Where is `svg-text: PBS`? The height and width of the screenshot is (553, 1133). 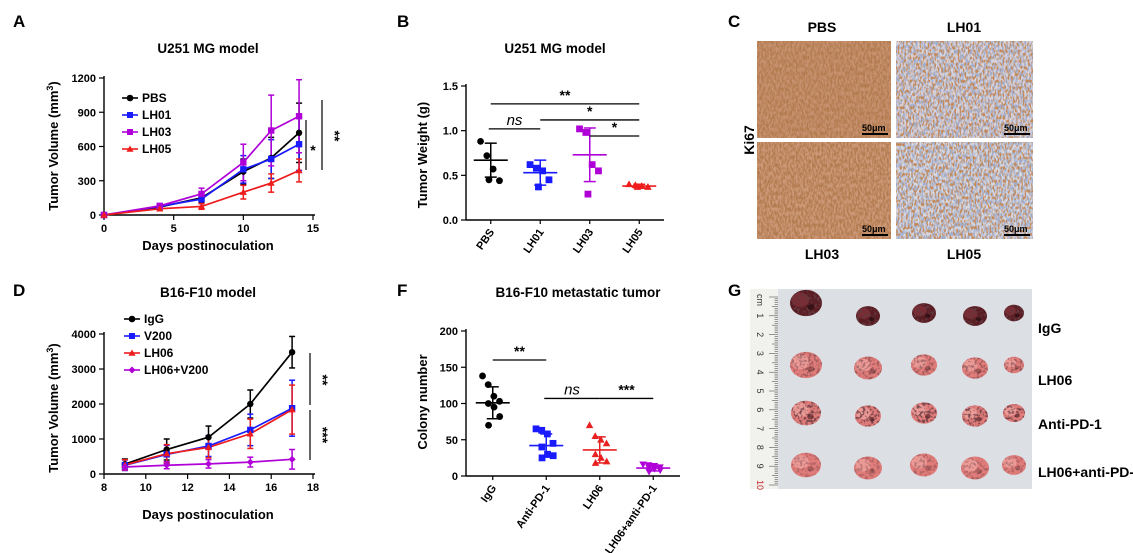 svg-text: PBS is located at coordinates (154, 98).